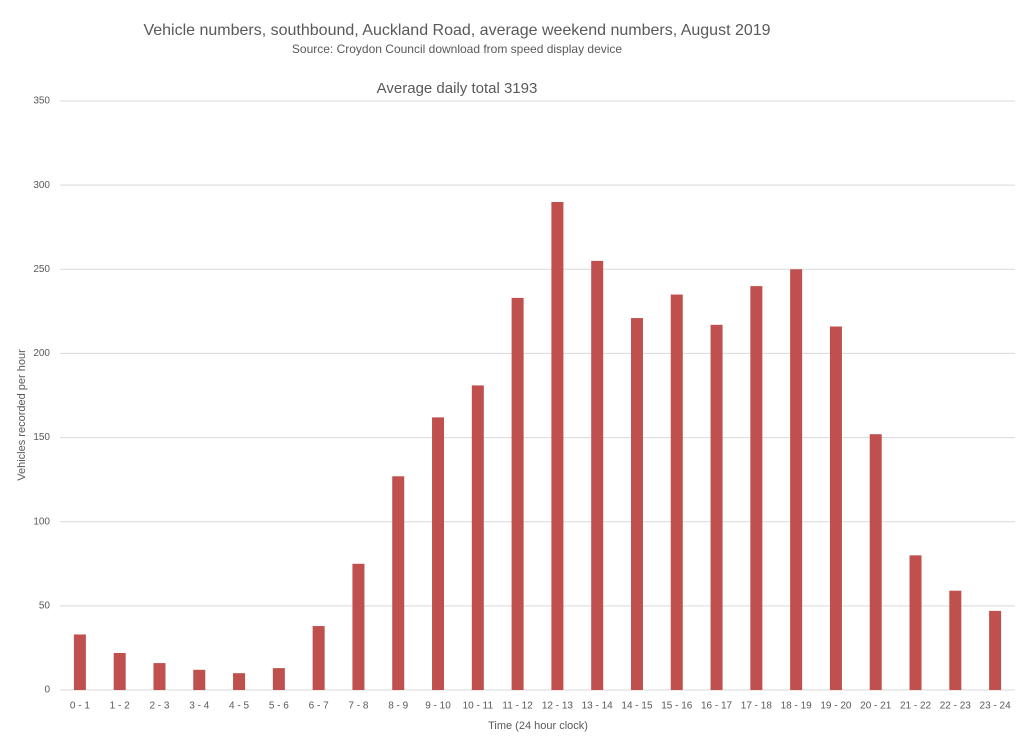 The image size is (1024, 740). I want to click on x-tick-label: 6 - 7, so click(319, 706).